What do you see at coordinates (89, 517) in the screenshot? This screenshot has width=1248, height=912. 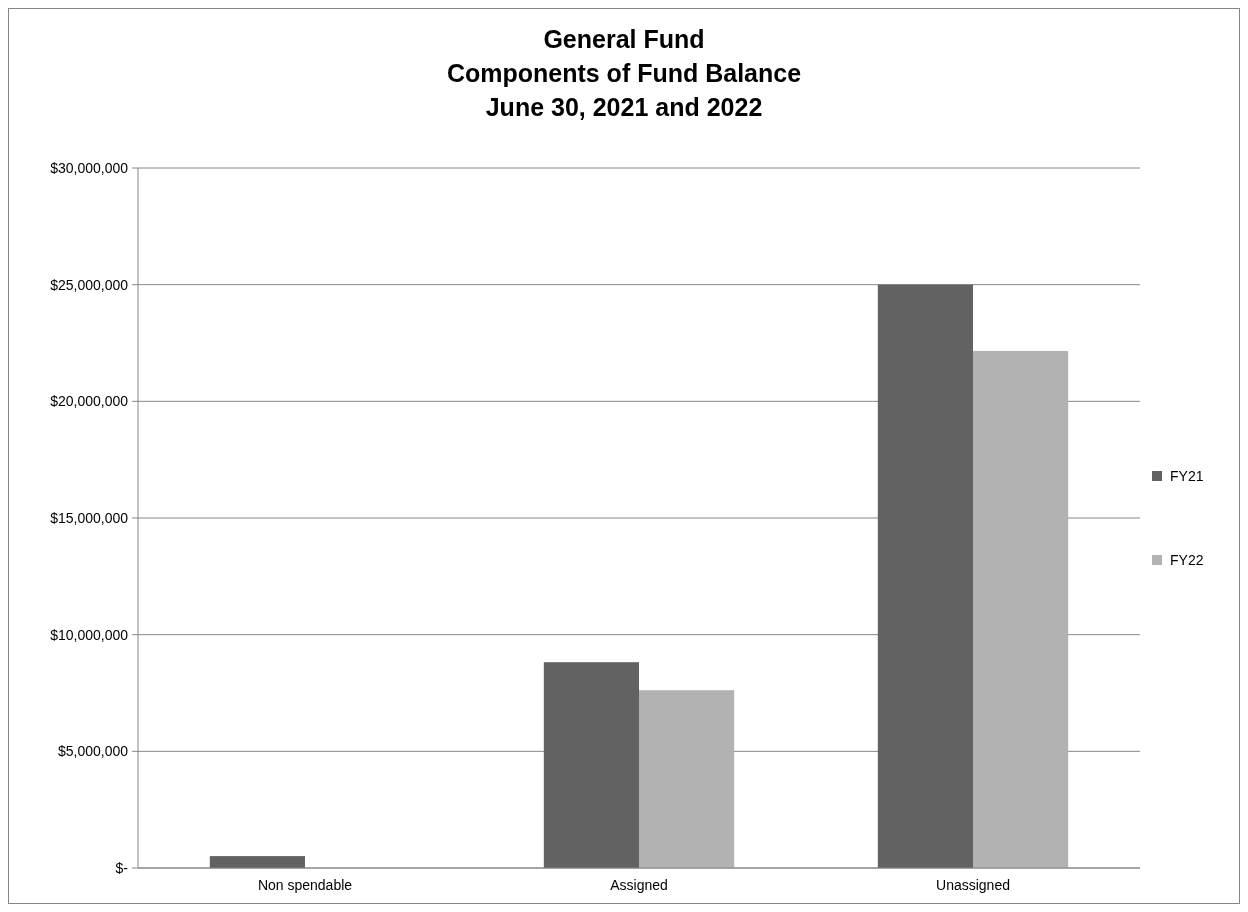 I see `y-tick-label: $15,000,000` at bounding box center [89, 517].